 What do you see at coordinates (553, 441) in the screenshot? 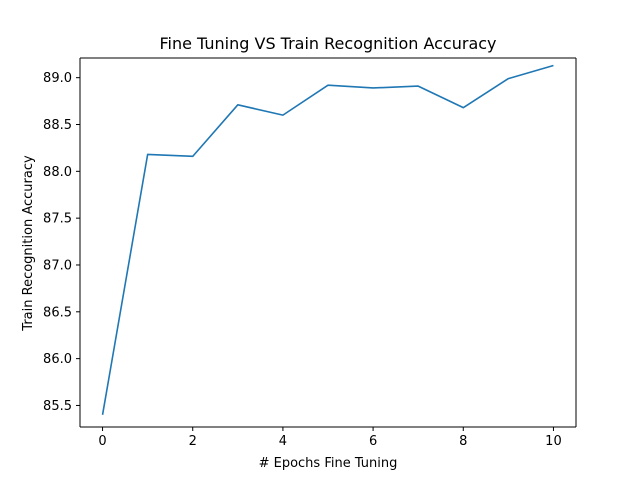
I see `x-tick-label: 10` at bounding box center [553, 441].